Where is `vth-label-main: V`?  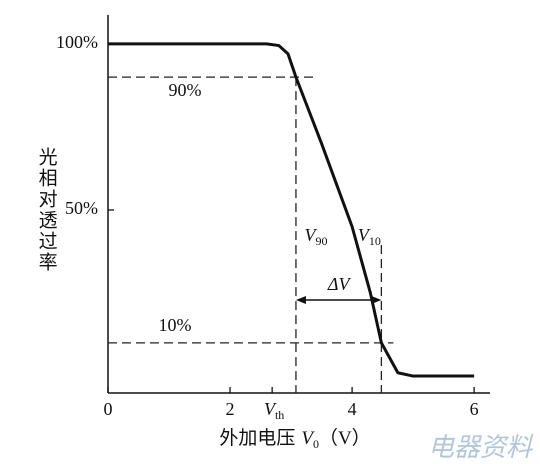 vth-label-main: V is located at coordinates (270, 409).